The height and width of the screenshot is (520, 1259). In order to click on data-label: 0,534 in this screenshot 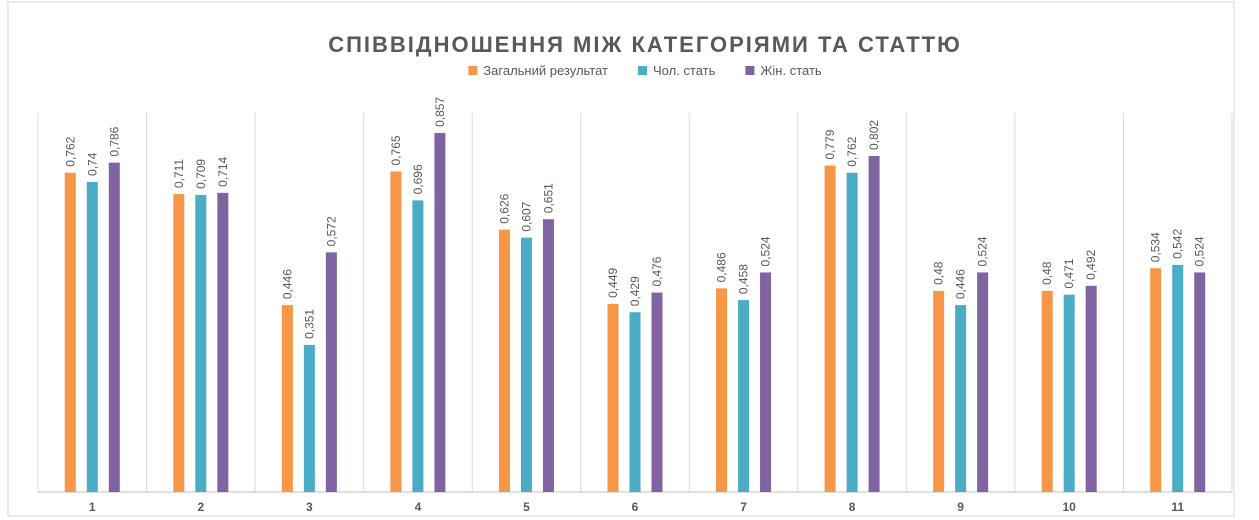, I will do `click(1156, 247)`.